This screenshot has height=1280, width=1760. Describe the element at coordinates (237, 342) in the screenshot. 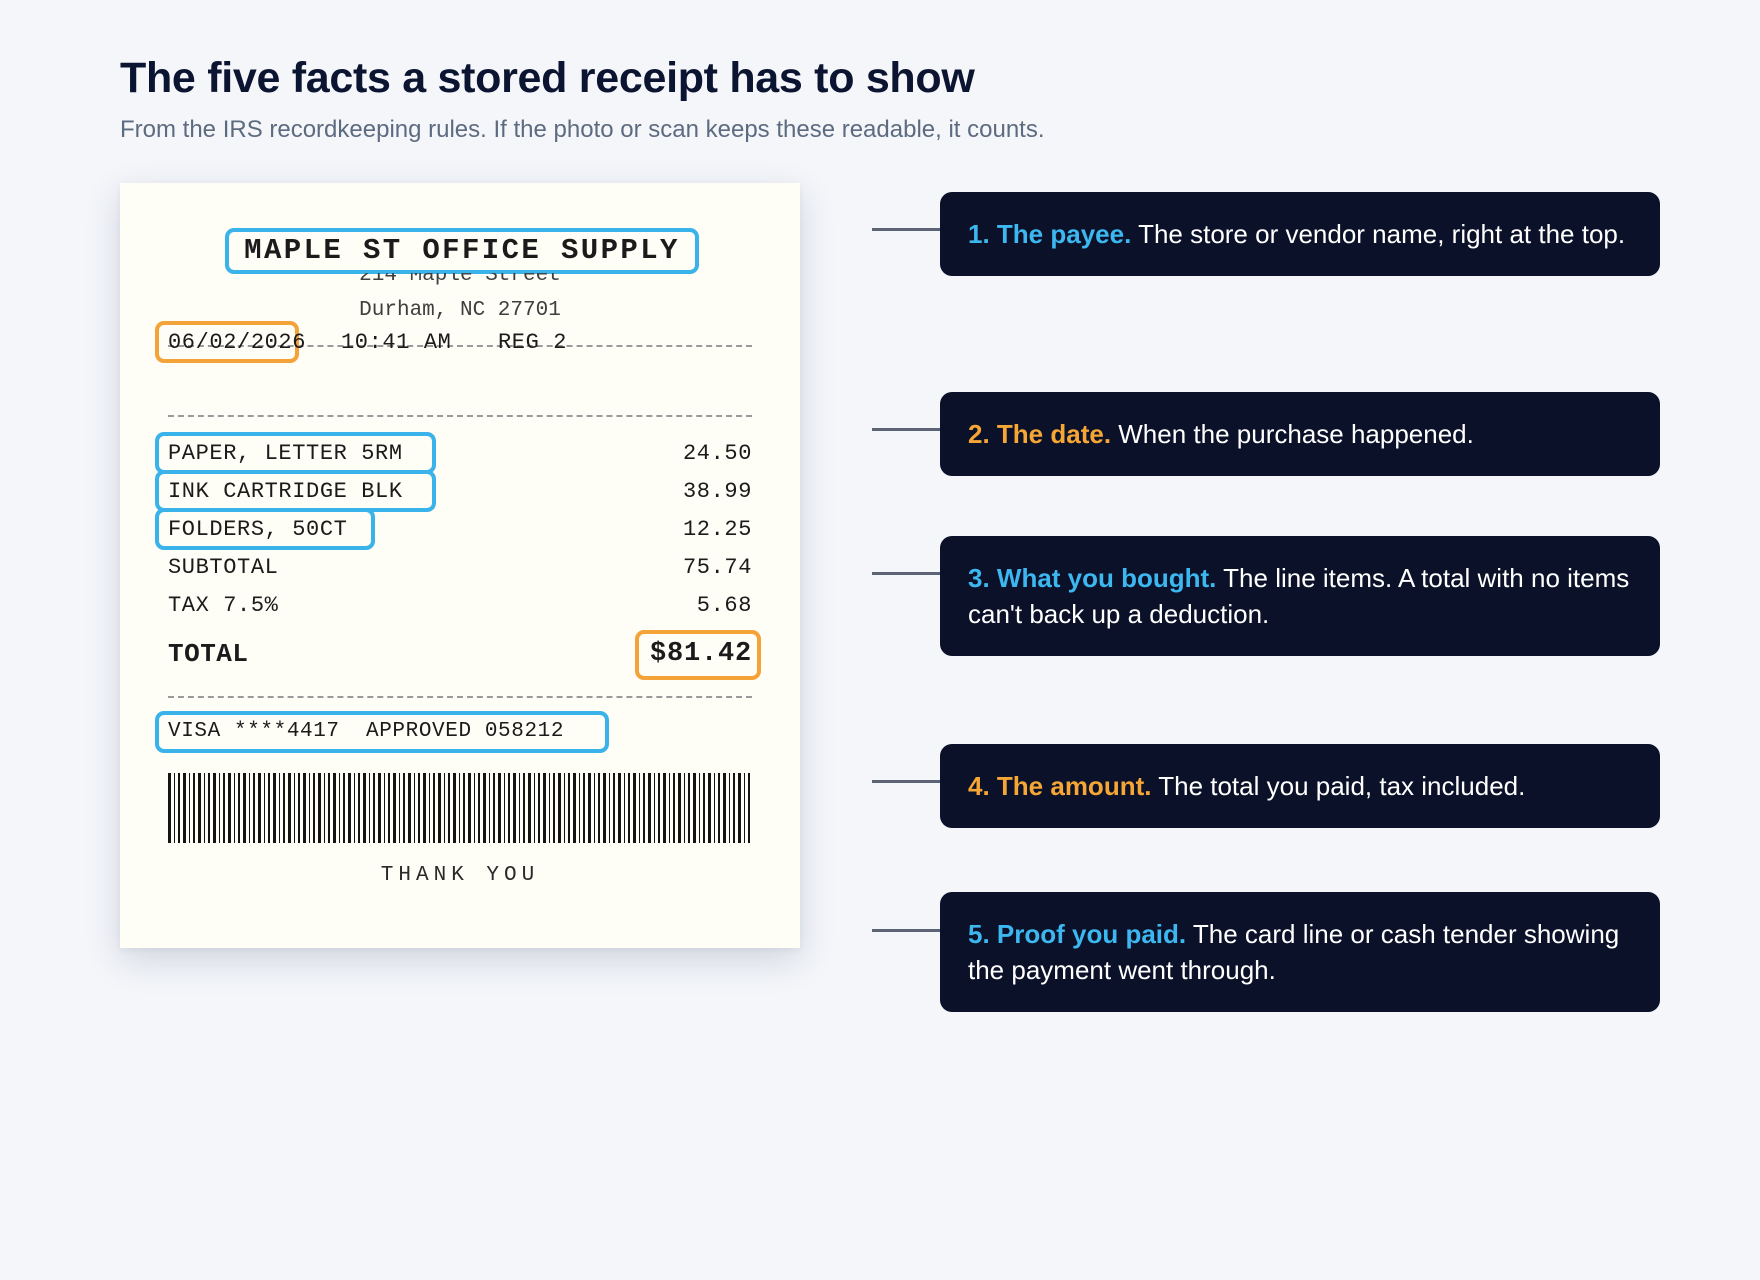

I see `receipt-date: 06/02/2026` at that location.